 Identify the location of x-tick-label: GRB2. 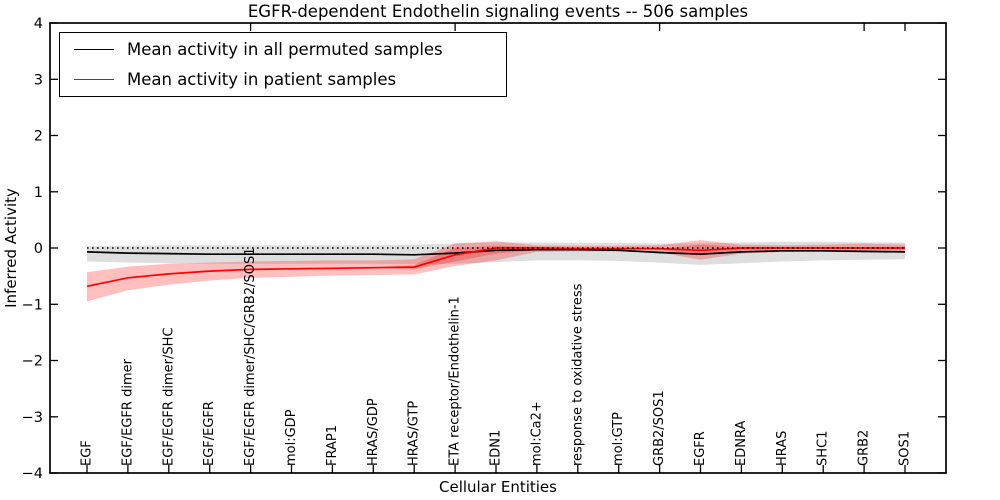
(864, 448).